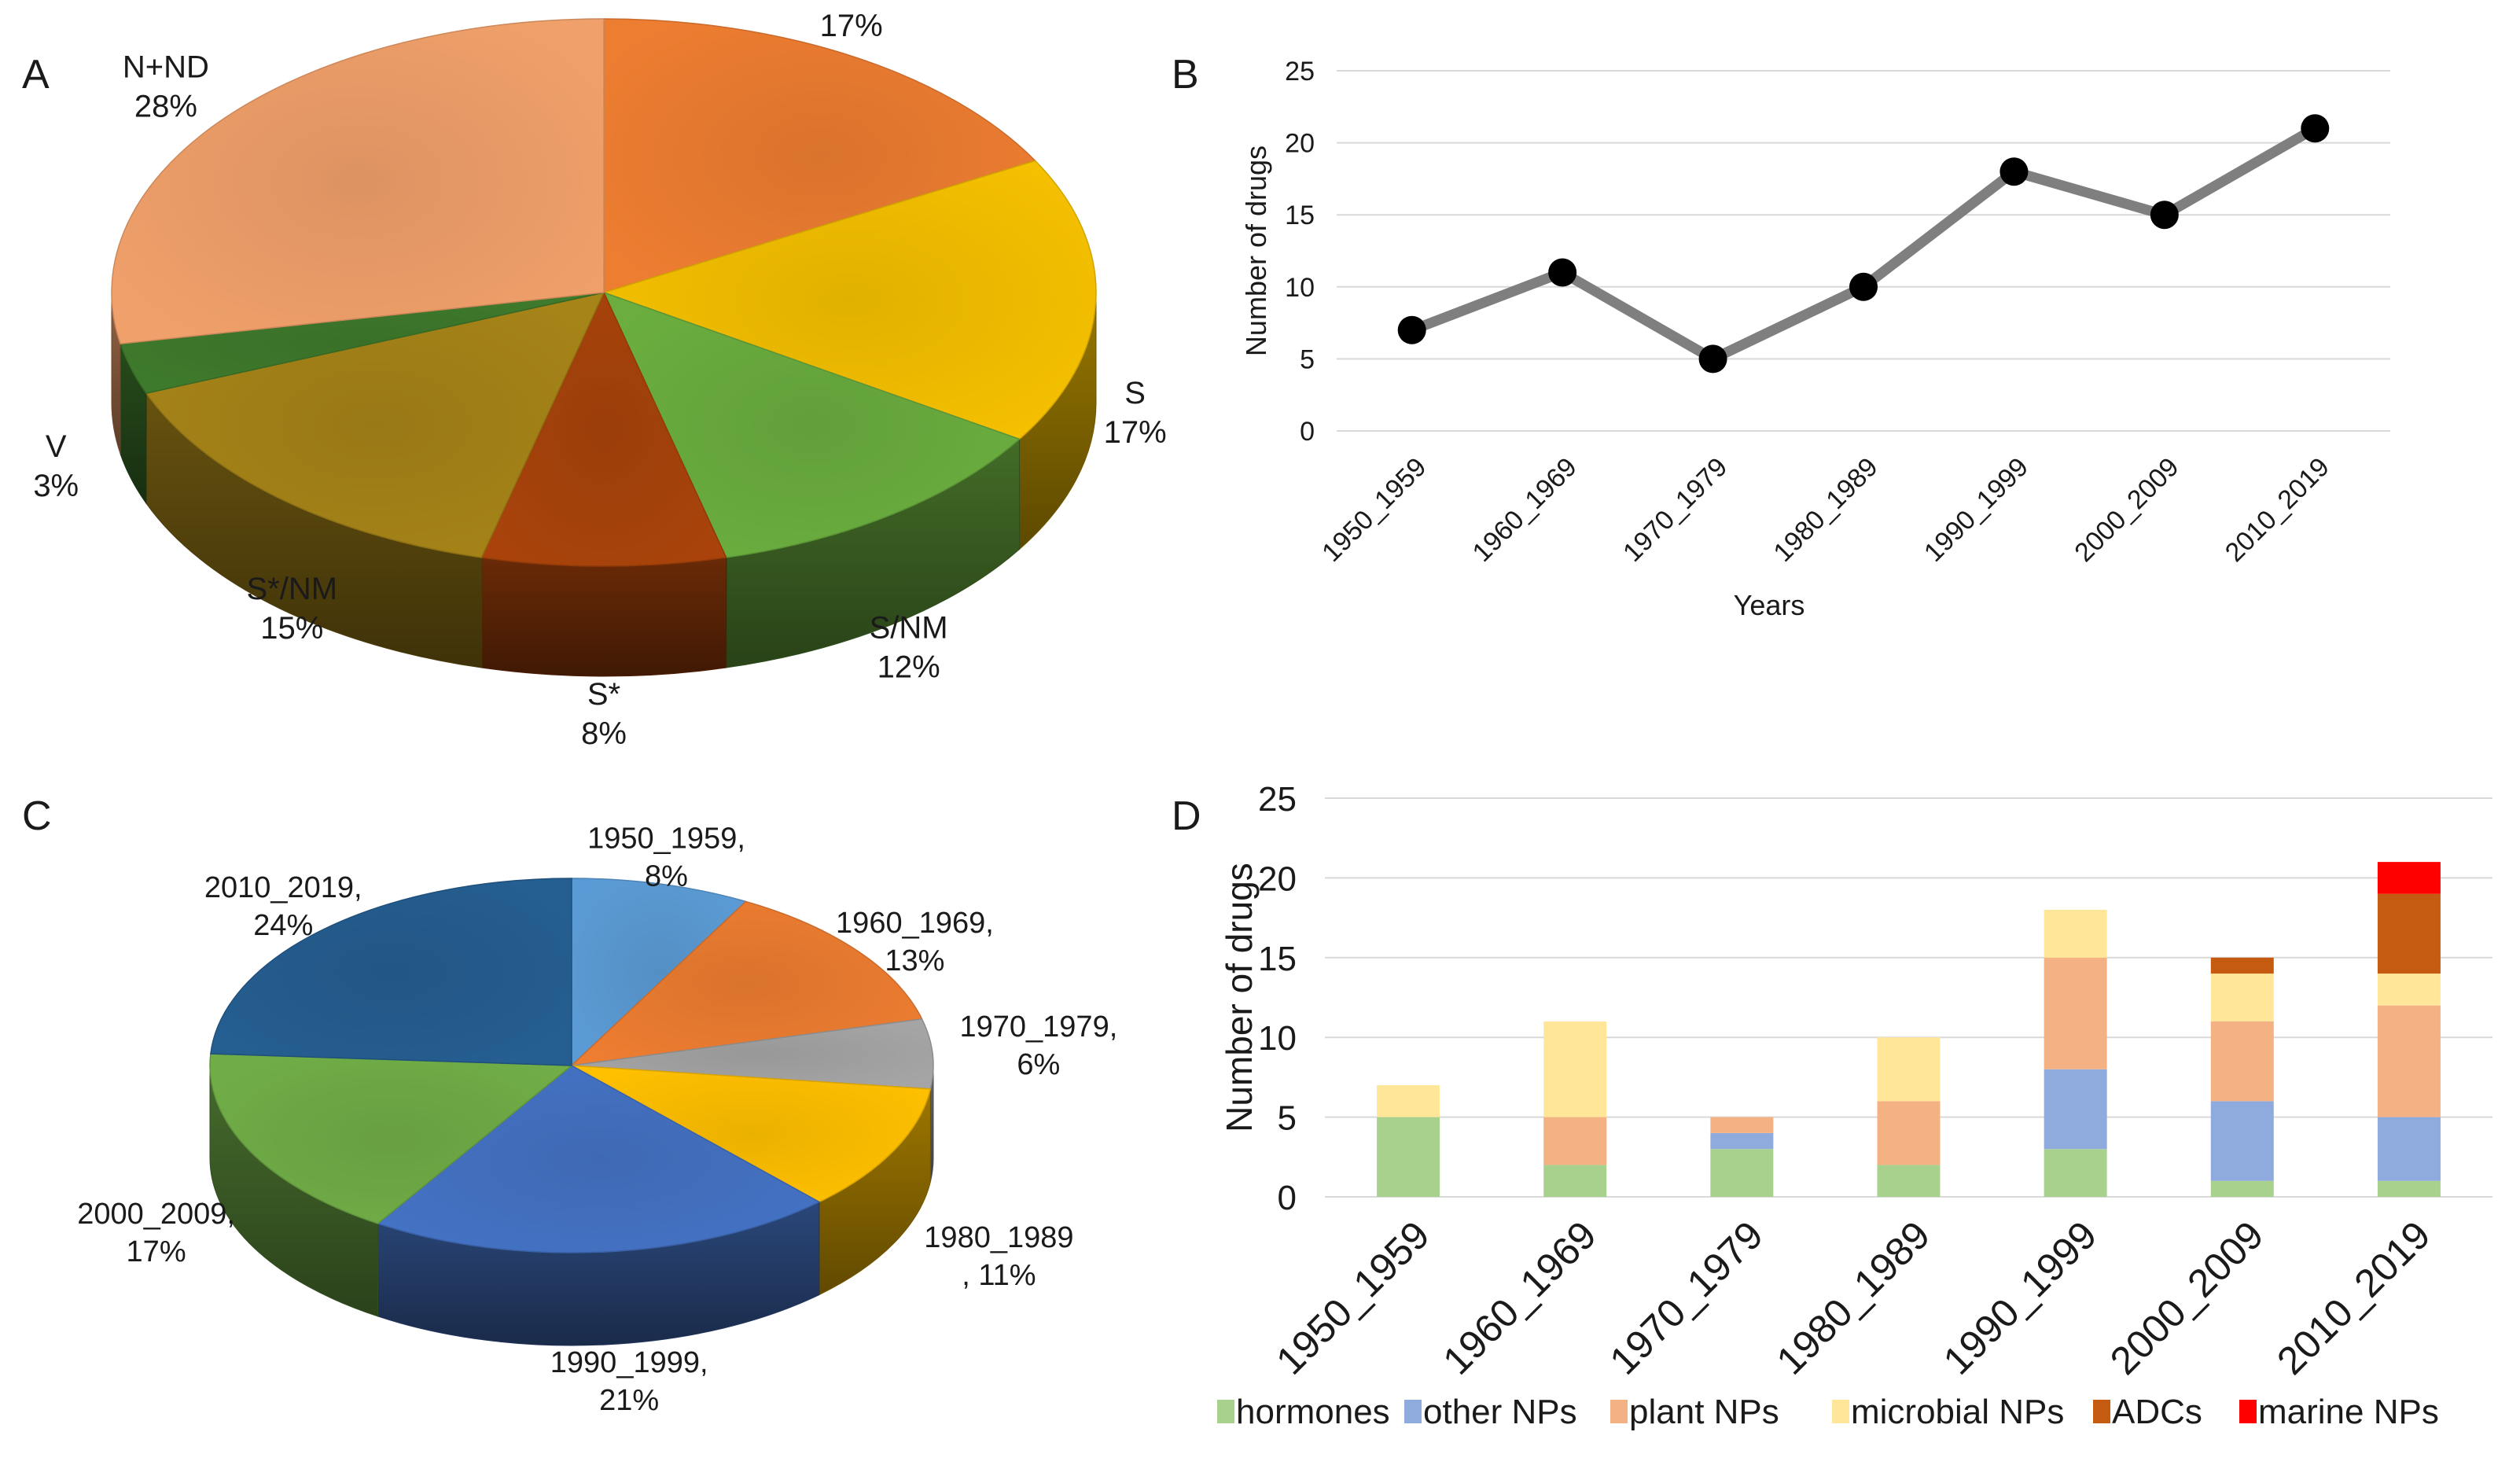  I want to click on line-b-xtick-1970_1979: 1970_1979, so click(1675, 510).